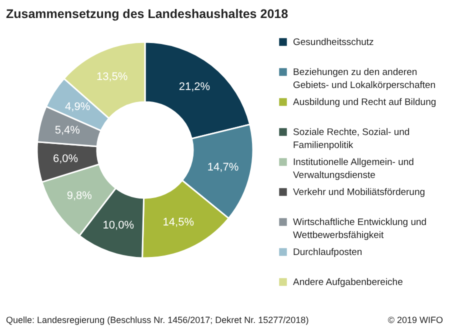 This screenshot has height=329, width=449. I want to click on legend-label: Soziale Rechte, Sozial- und Familienpolitik, so click(351, 139).